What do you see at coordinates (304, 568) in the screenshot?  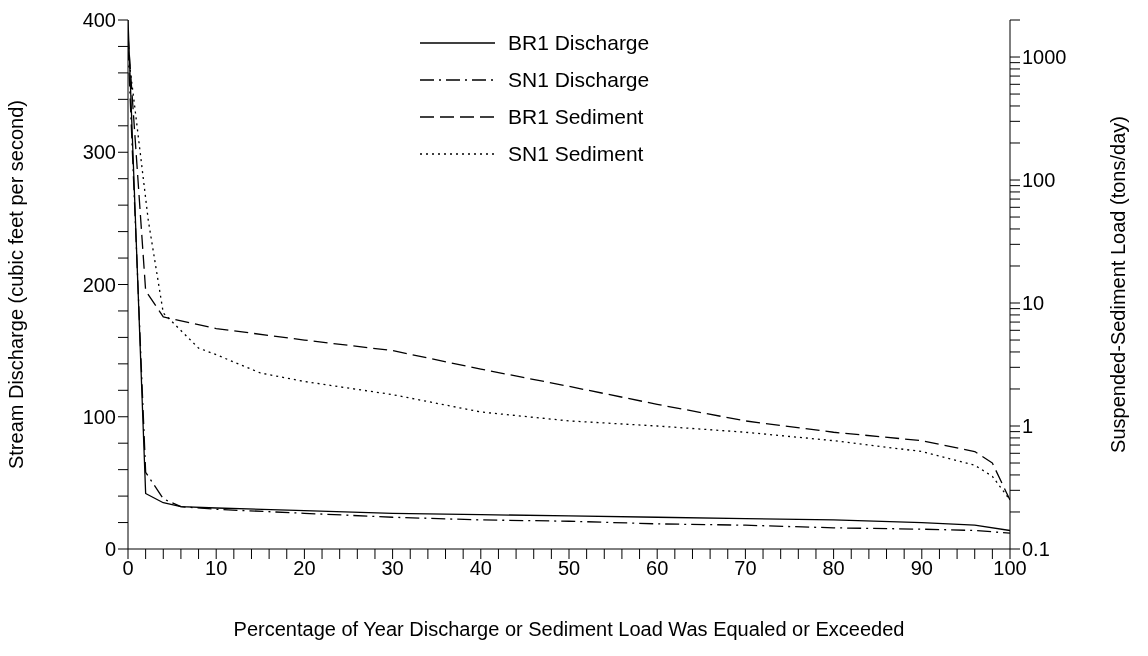 I see `x-tick-label: 20` at bounding box center [304, 568].